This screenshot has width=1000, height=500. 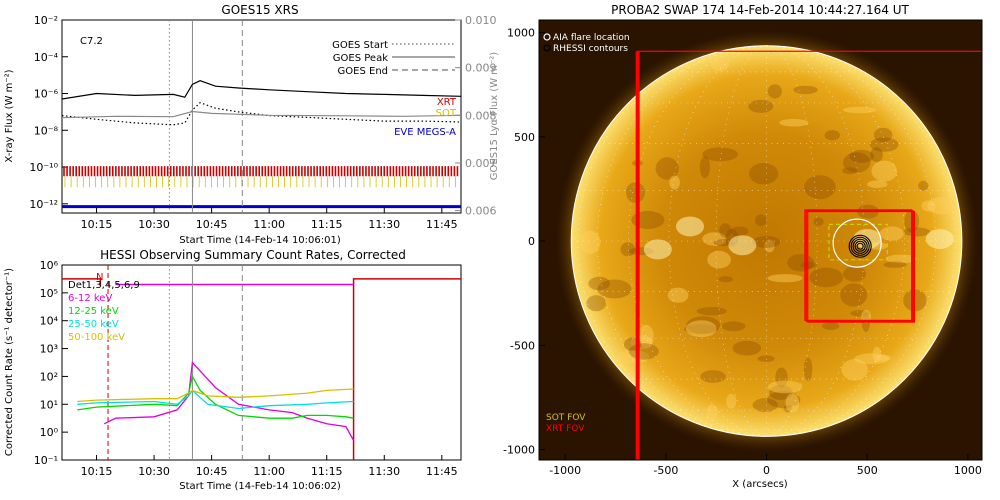 I want to click on y-tick-label: 10⁴, so click(x=49, y=321).